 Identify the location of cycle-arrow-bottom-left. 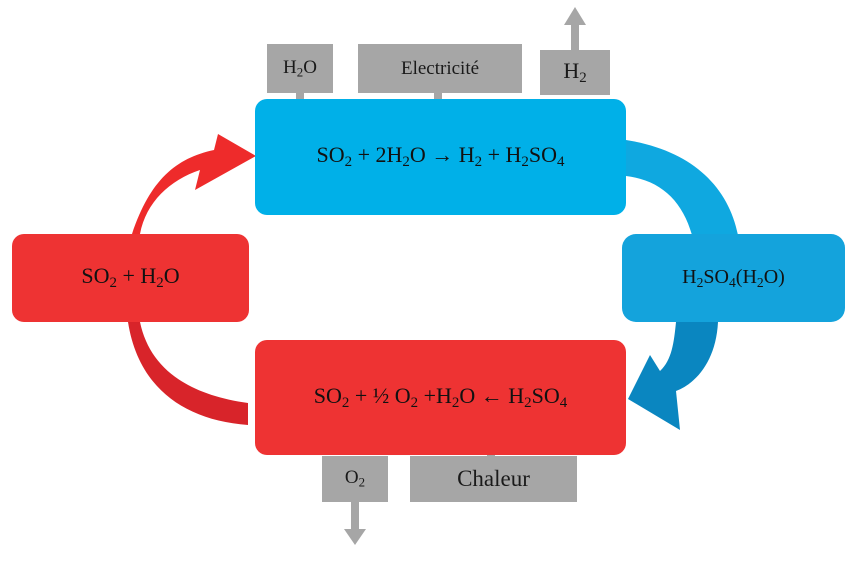
(188, 373).